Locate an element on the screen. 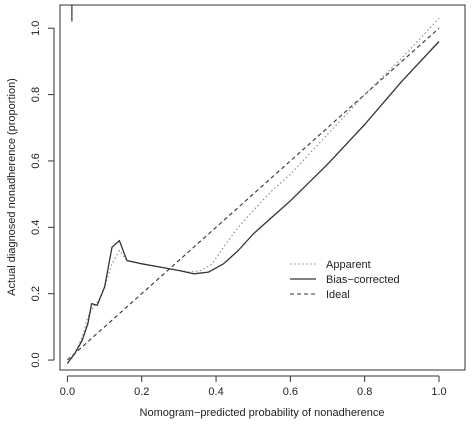 The image size is (474, 434). y-tick-label: 0.8 is located at coordinates (36, 94).